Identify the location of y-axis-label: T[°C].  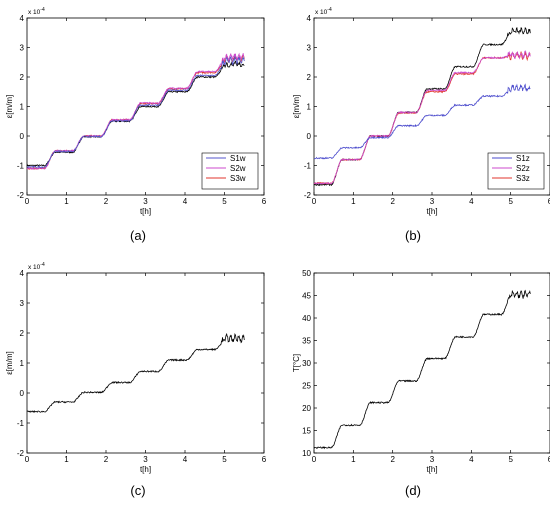
(296, 363).